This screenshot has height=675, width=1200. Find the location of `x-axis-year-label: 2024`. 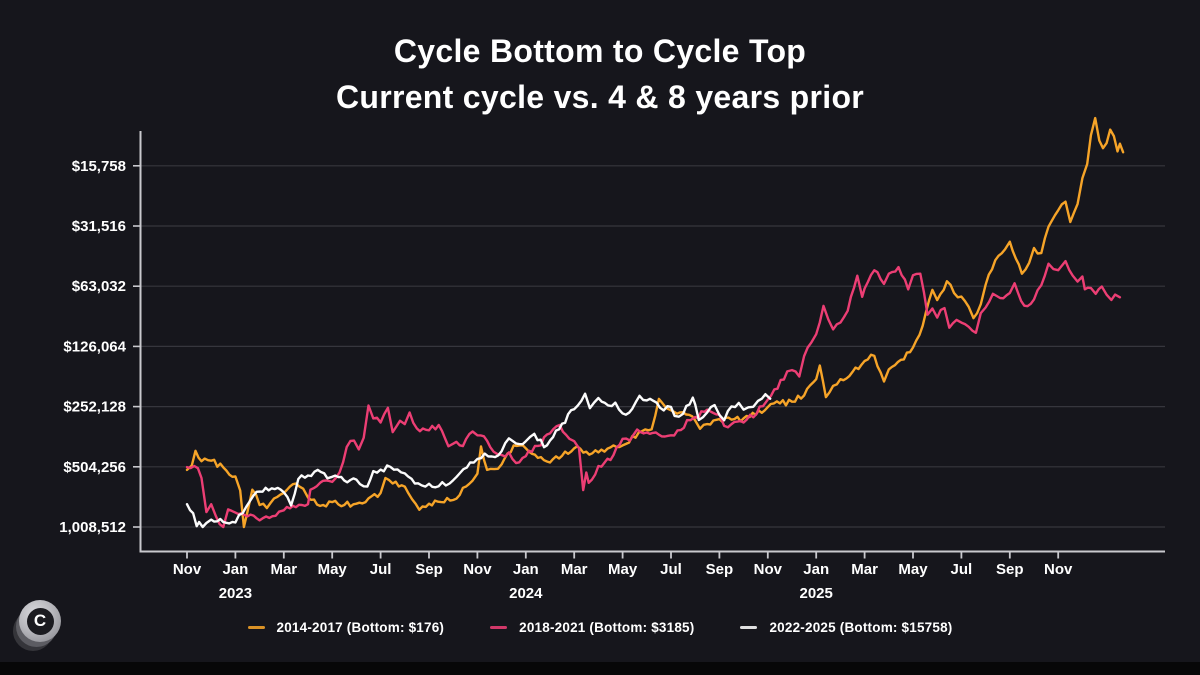

x-axis-year-label: 2024 is located at coordinates (526, 593).